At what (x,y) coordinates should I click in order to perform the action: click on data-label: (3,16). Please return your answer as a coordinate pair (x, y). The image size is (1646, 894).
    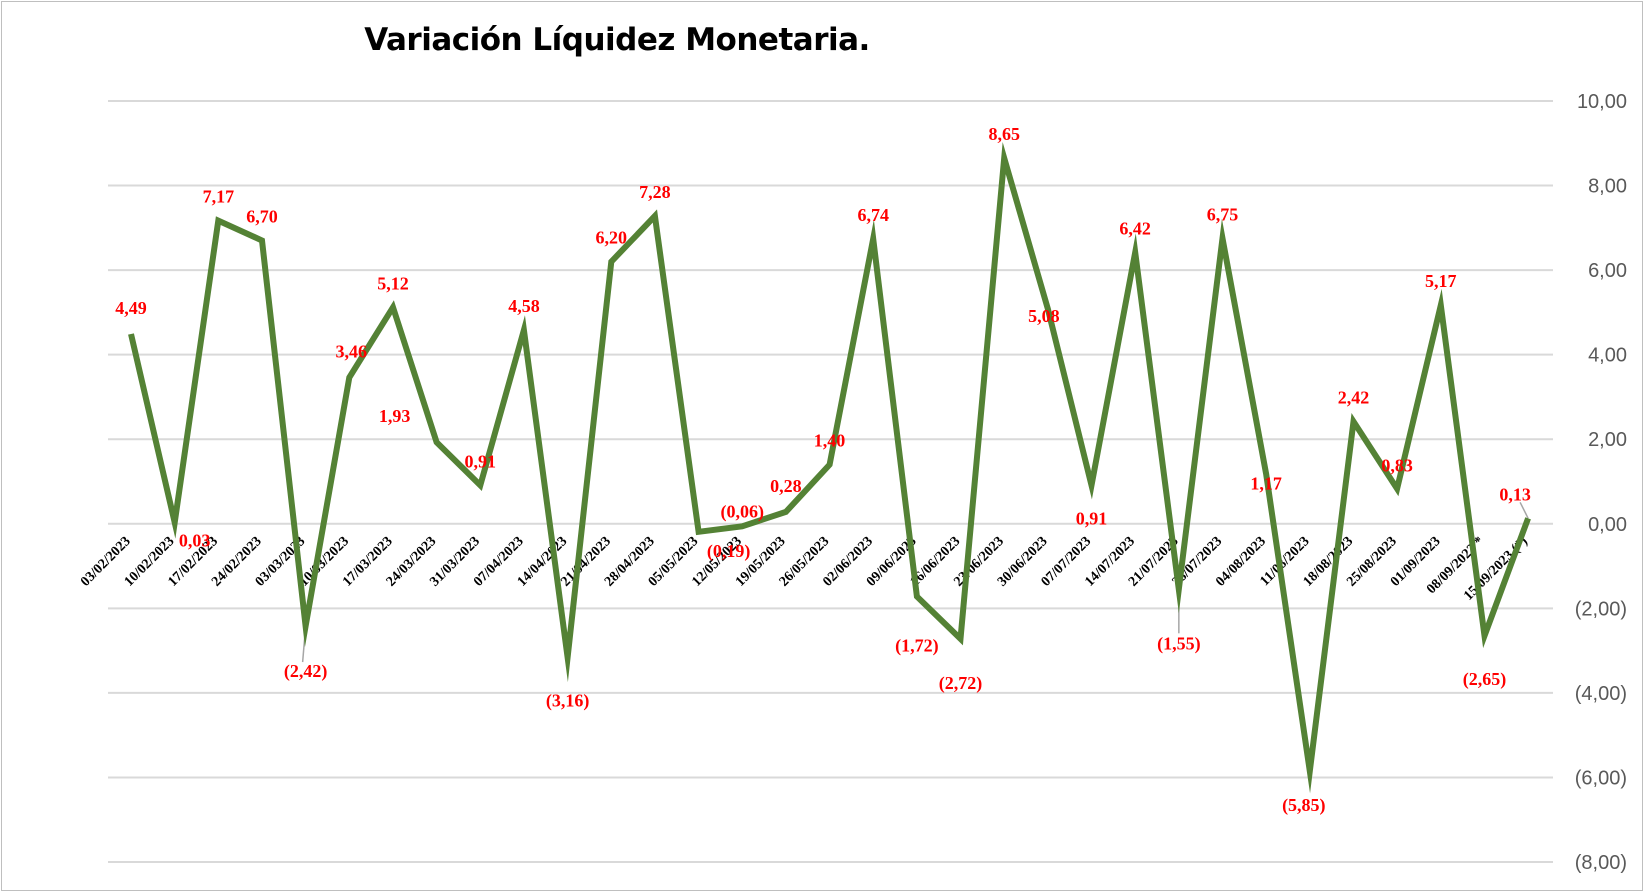
    Looking at the image, I should click on (568, 700).